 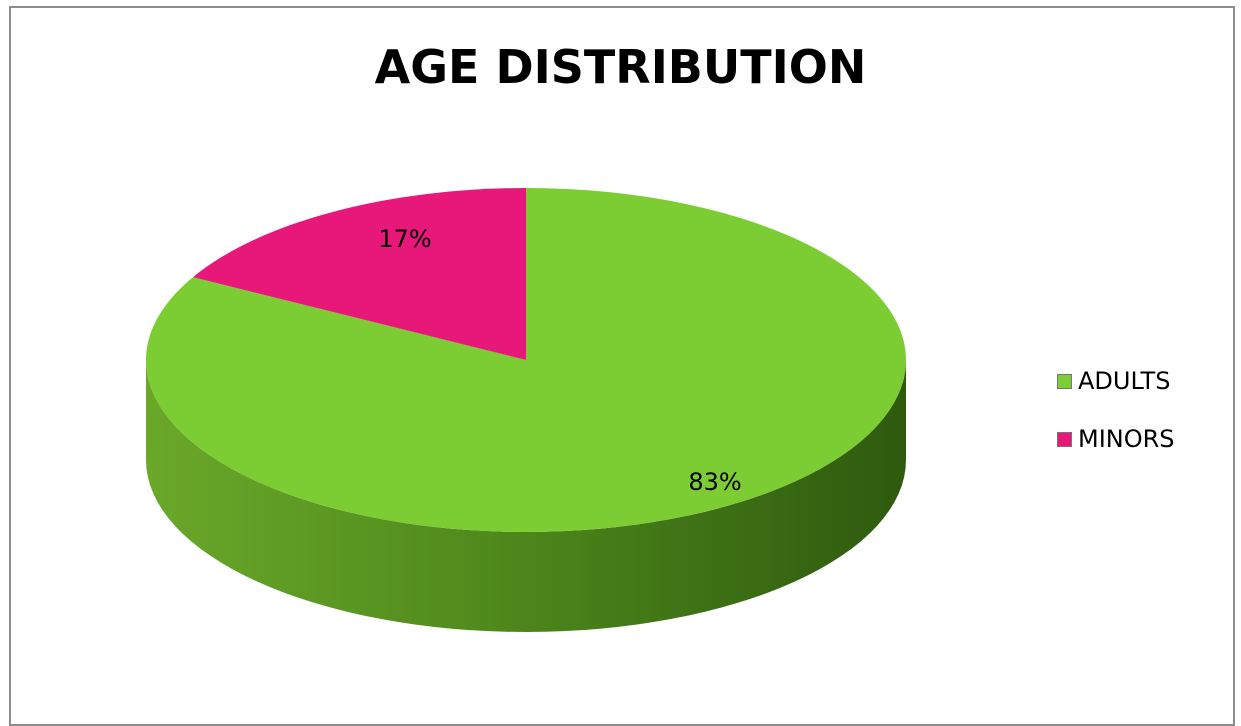 I want to click on legend-swatch-adults, so click(x=1064, y=381).